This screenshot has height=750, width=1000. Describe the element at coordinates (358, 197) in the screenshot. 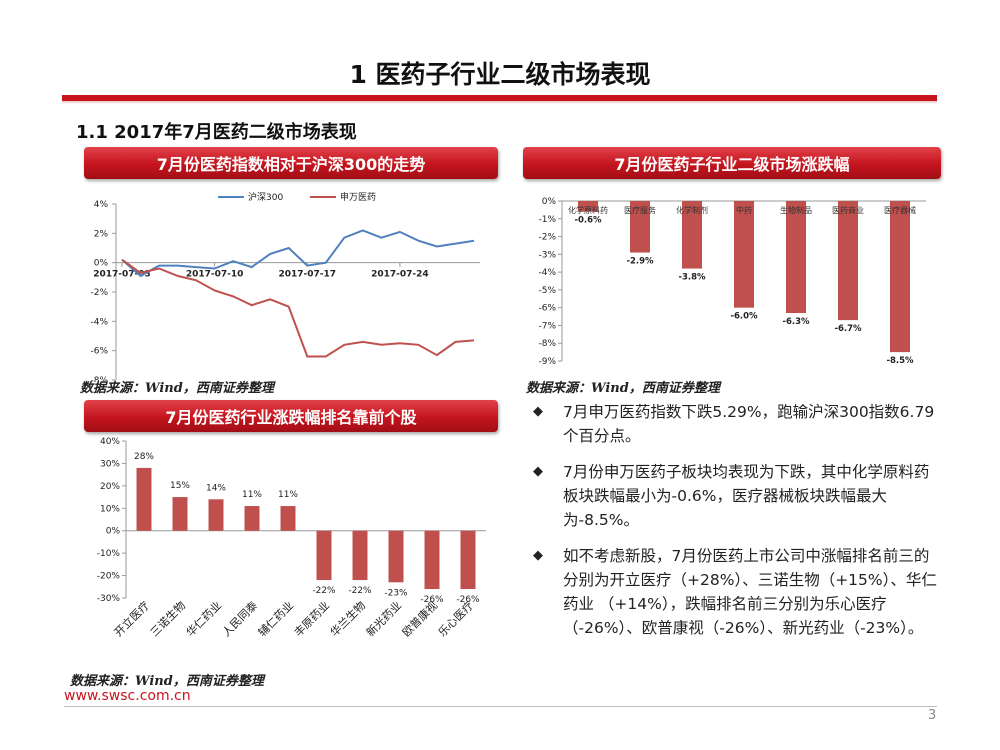

I see `legend-label: 申万医药` at that location.